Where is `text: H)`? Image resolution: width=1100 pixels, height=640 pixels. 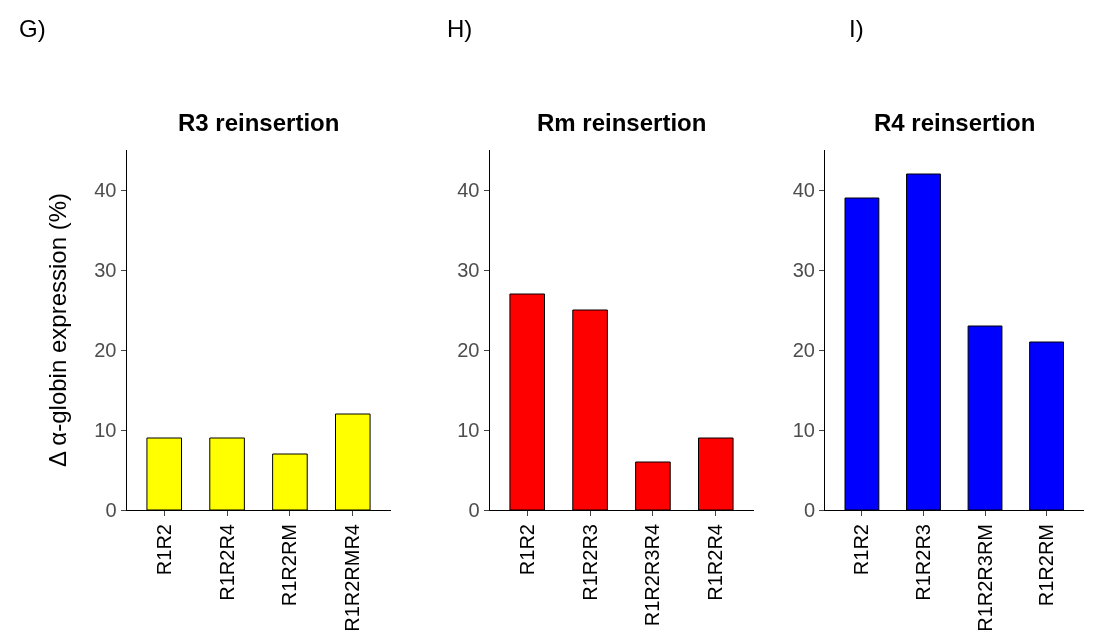 text: H) is located at coordinates (460, 28).